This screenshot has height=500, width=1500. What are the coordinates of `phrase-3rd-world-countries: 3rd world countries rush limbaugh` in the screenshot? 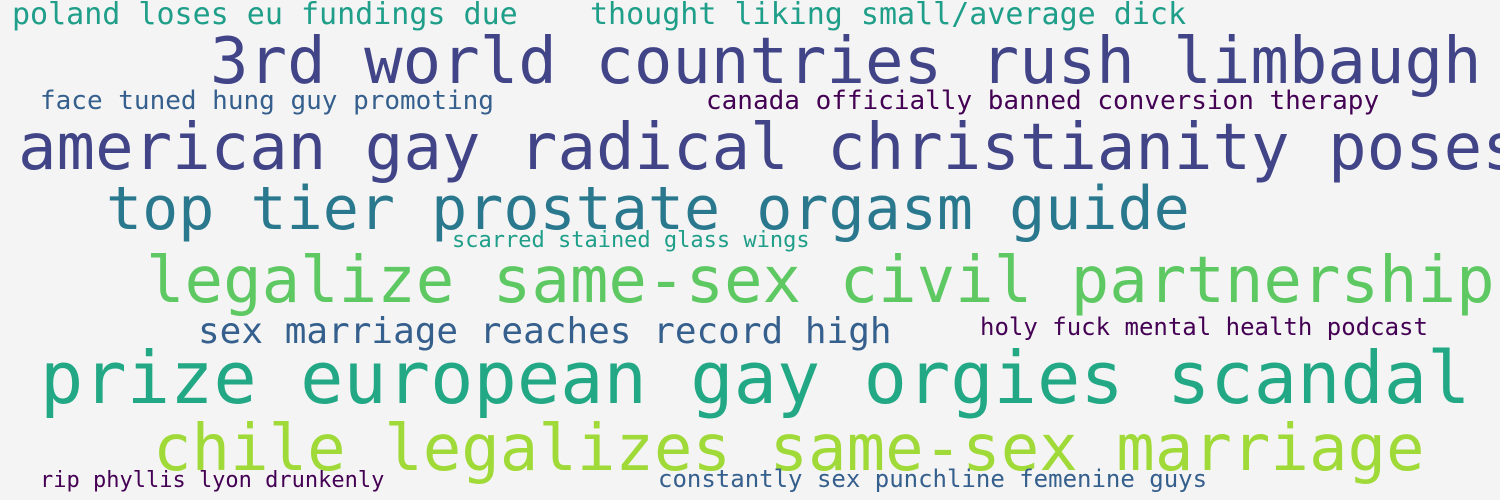 It's located at (846, 62).